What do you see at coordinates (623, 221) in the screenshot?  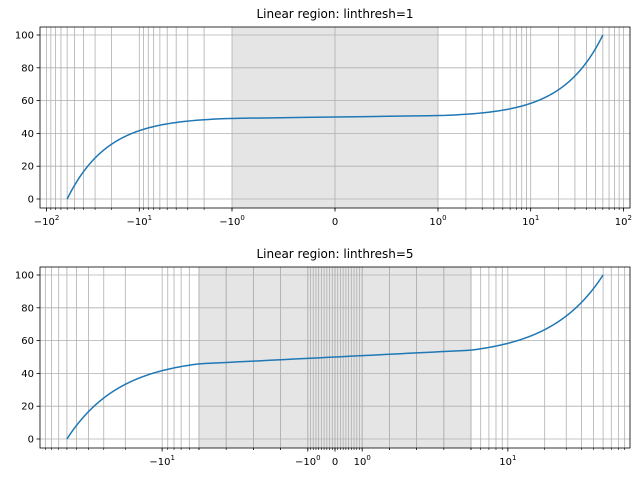 I see `x-tick-label: 10²` at bounding box center [623, 221].